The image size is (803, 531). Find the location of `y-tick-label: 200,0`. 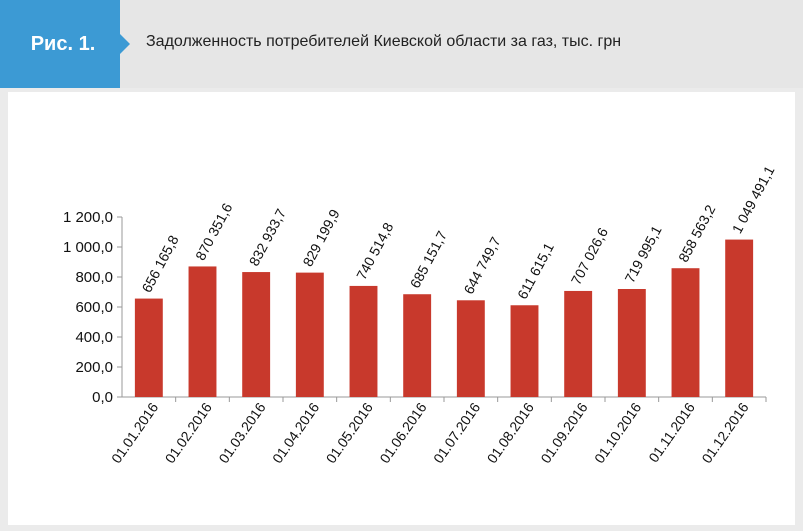

y-tick-label: 200,0 is located at coordinates (94, 367).